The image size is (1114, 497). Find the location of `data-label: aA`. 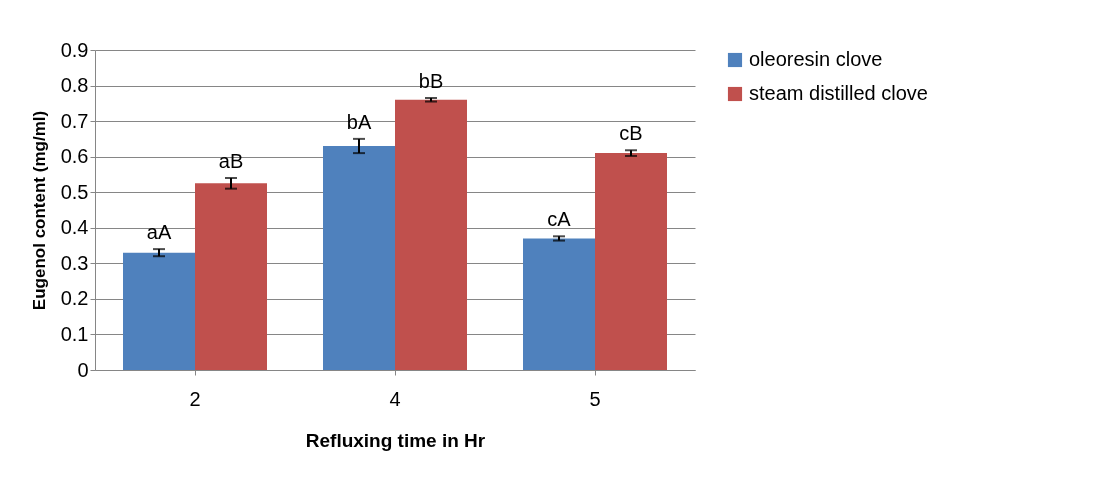

data-label: aA is located at coordinates (159, 232).